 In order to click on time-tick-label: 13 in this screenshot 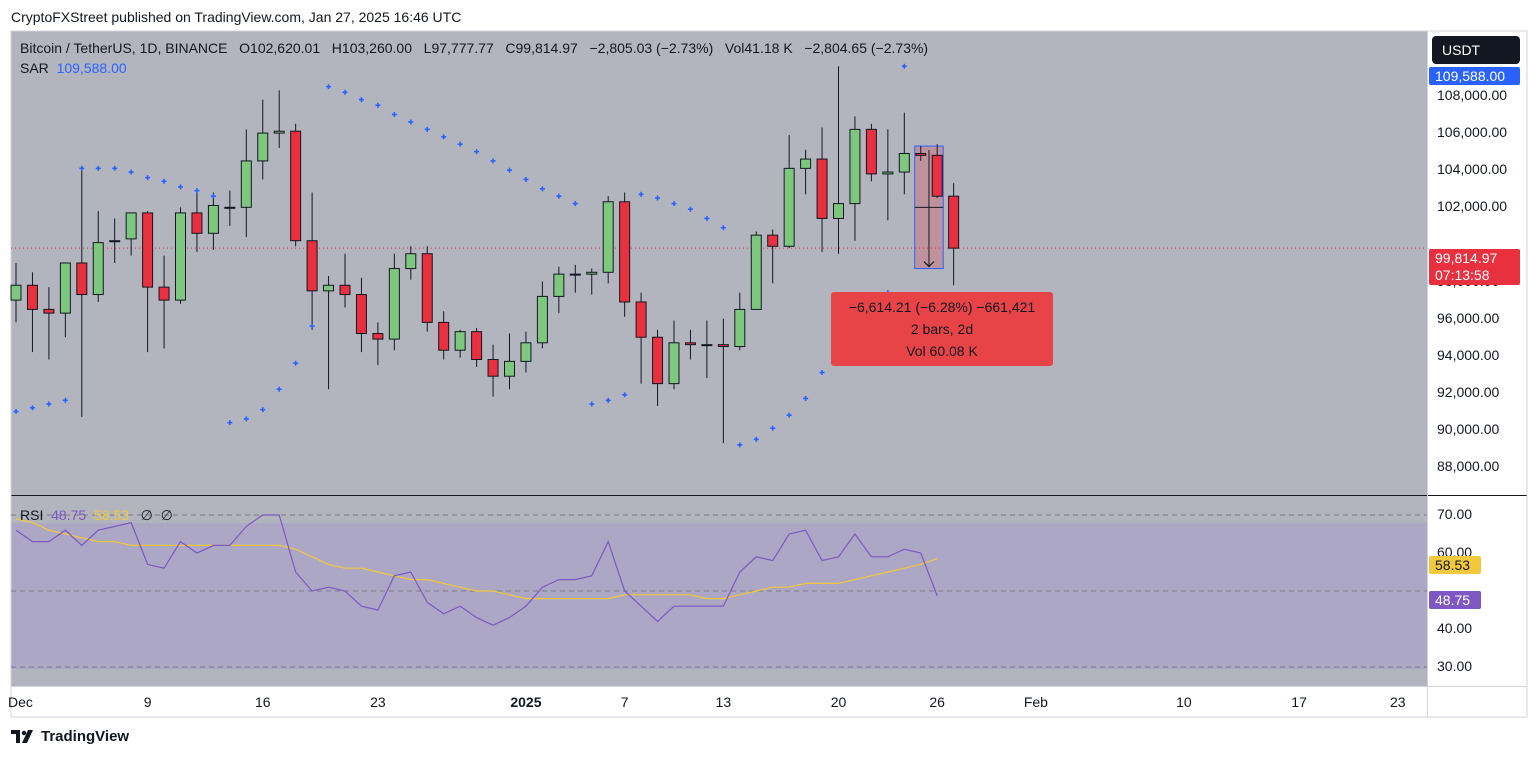, I will do `click(723, 702)`.